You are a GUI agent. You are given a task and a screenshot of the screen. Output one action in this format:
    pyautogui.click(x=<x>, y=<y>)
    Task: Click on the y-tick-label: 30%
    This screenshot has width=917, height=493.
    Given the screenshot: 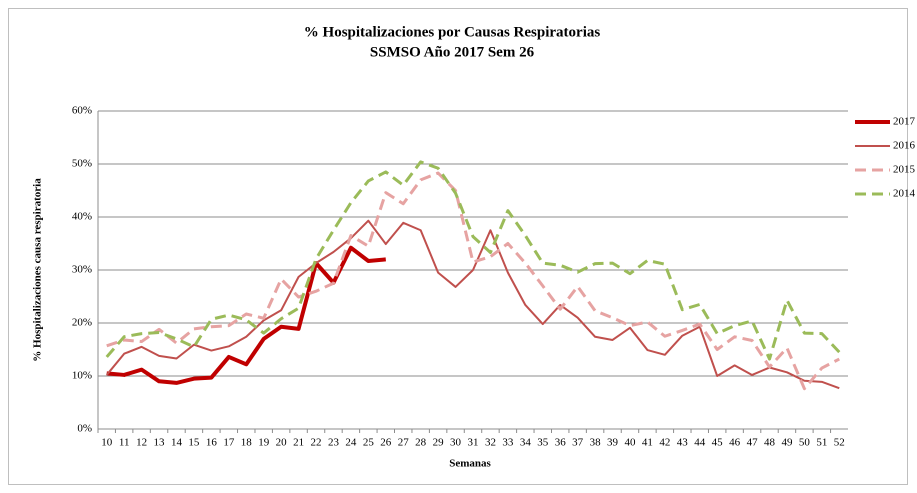 What is the action you would take?
    pyautogui.click(x=82, y=270)
    